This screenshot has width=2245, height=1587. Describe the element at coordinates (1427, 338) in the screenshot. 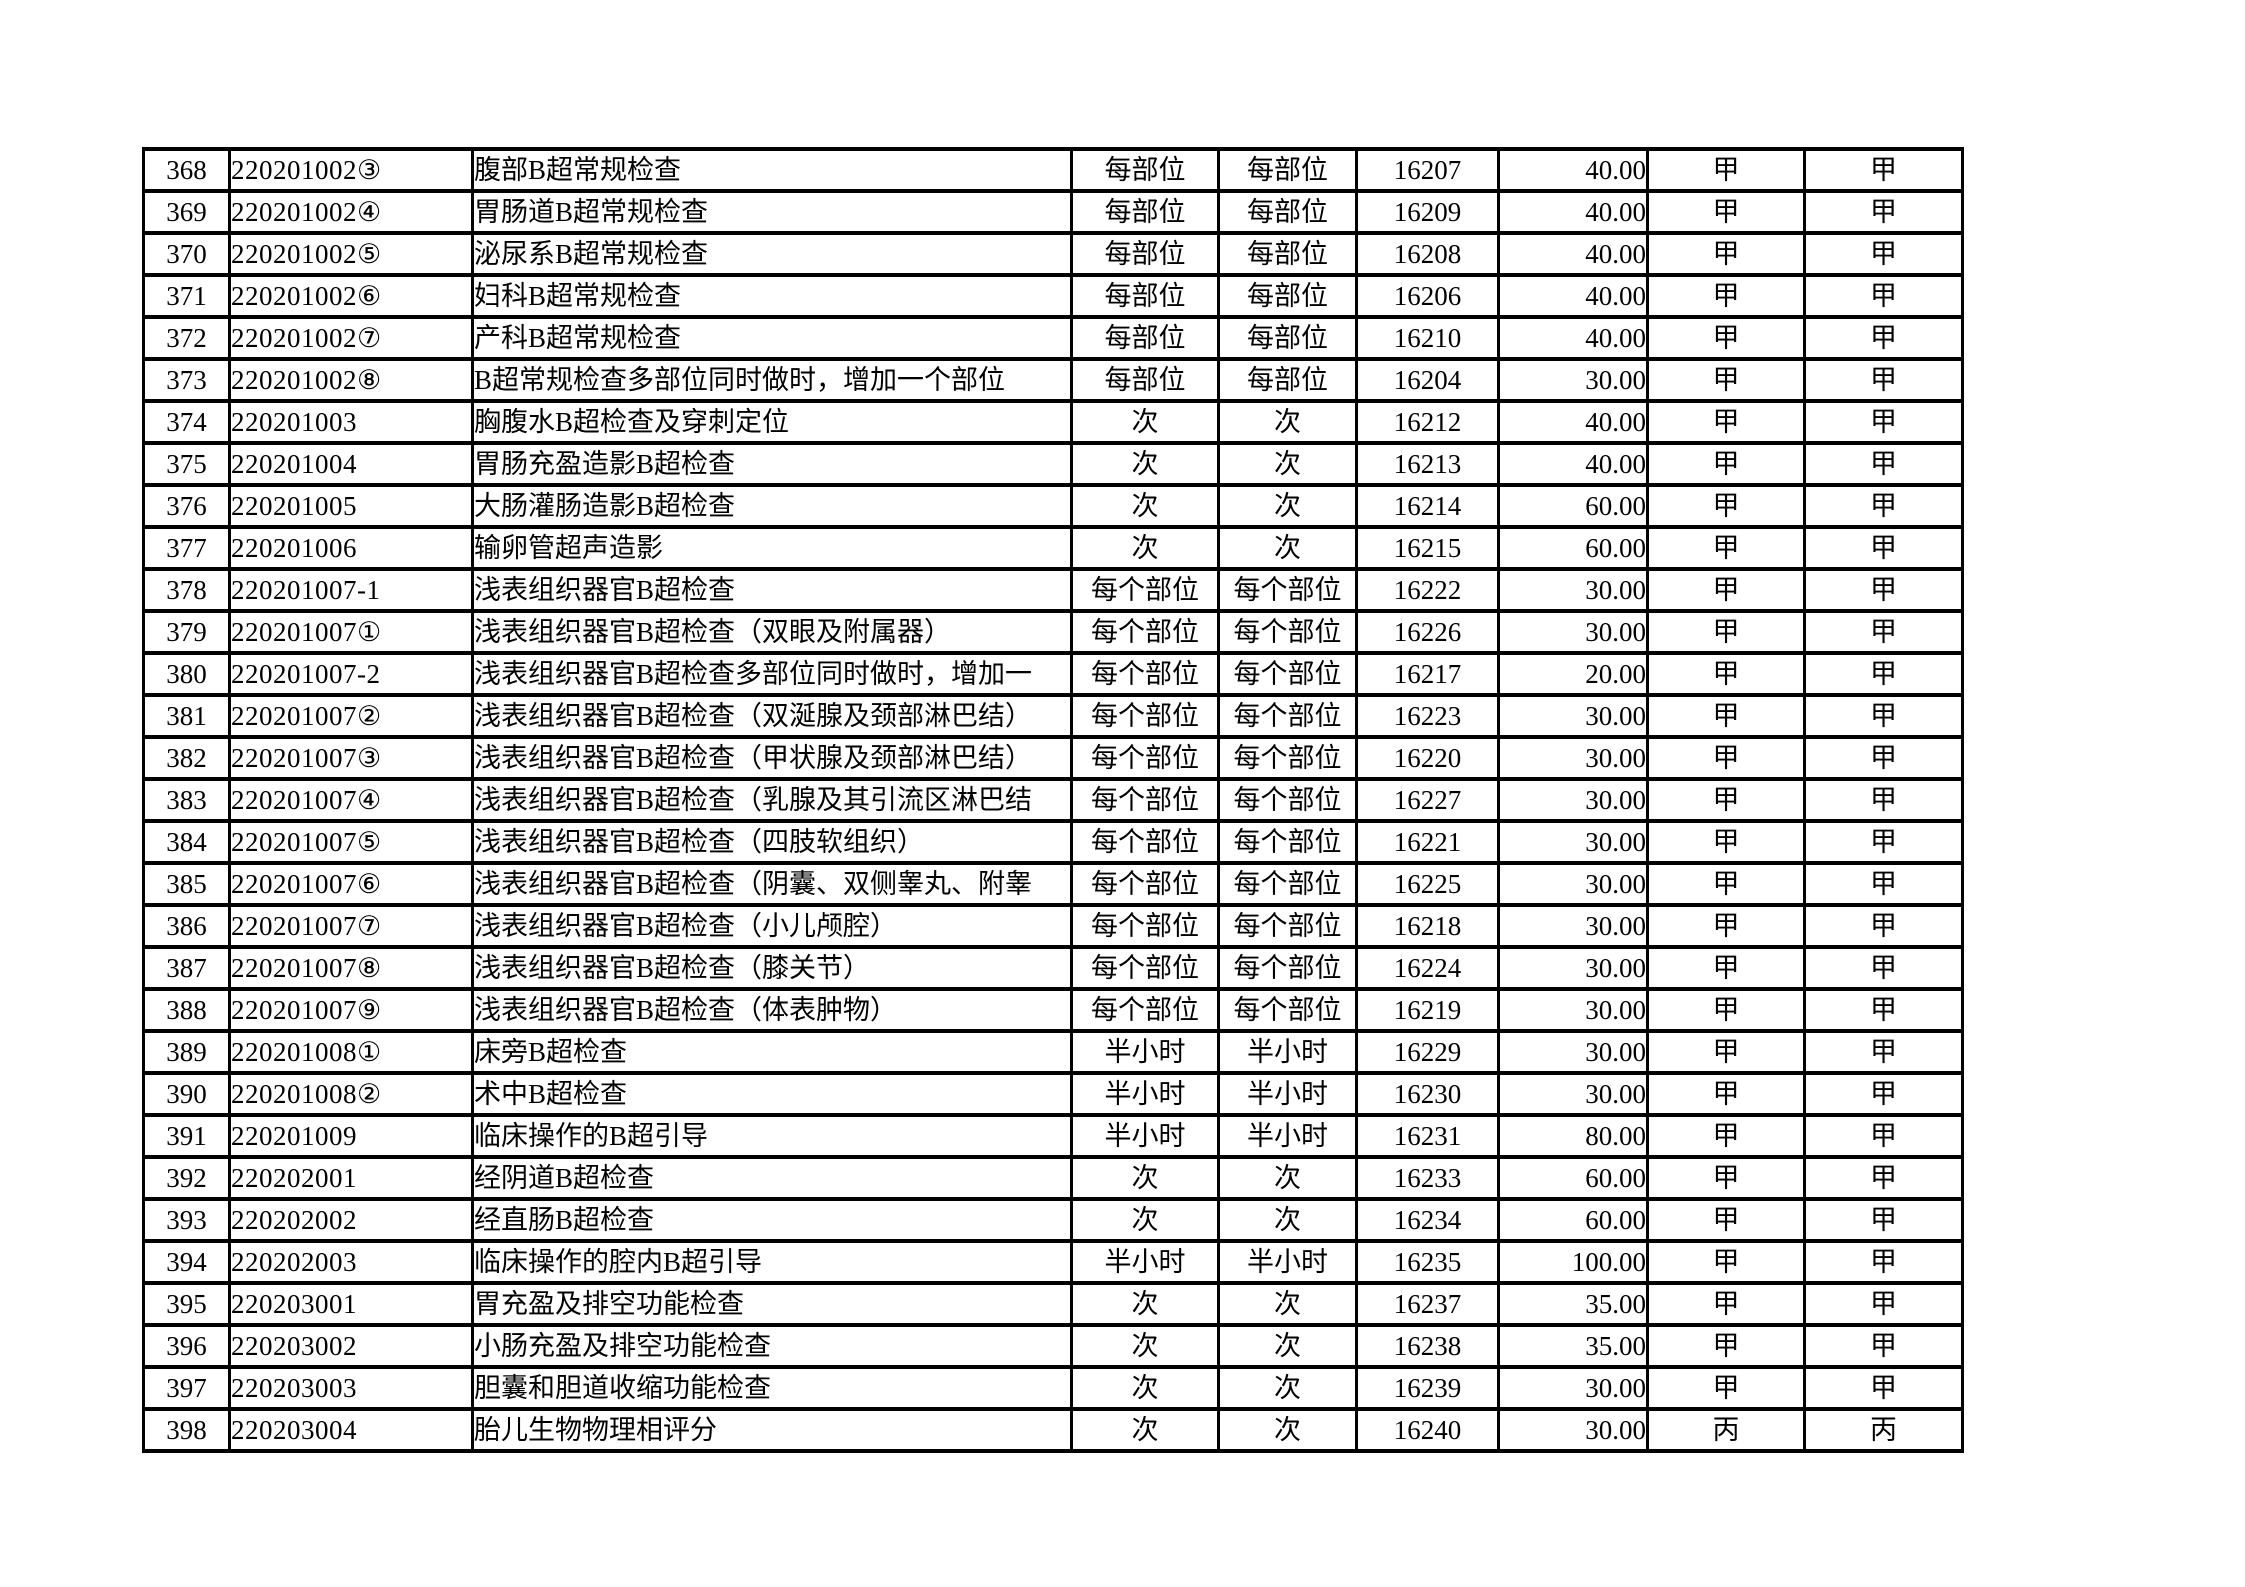

I see `finance-code-cell: 16210` at that location.